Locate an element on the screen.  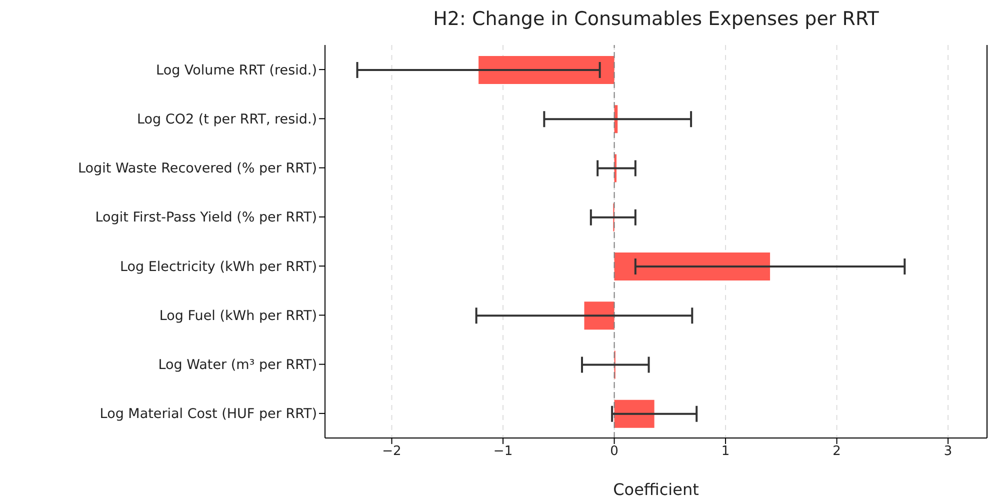
x-tick-label: −1 is located at coordinates (503, 452).